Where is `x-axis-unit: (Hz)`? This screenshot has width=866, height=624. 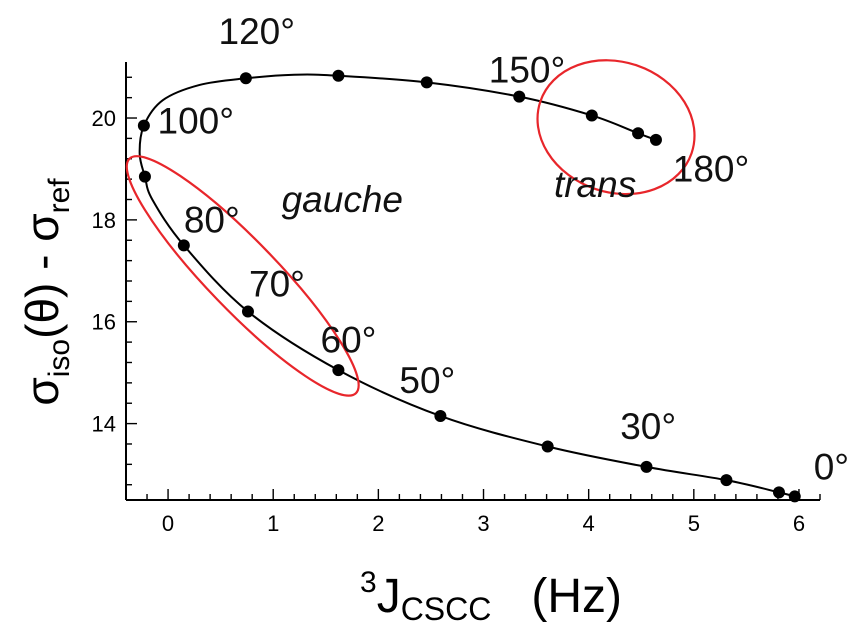
x-axis-unit: (Hz) is located at coordinates (576, 596).